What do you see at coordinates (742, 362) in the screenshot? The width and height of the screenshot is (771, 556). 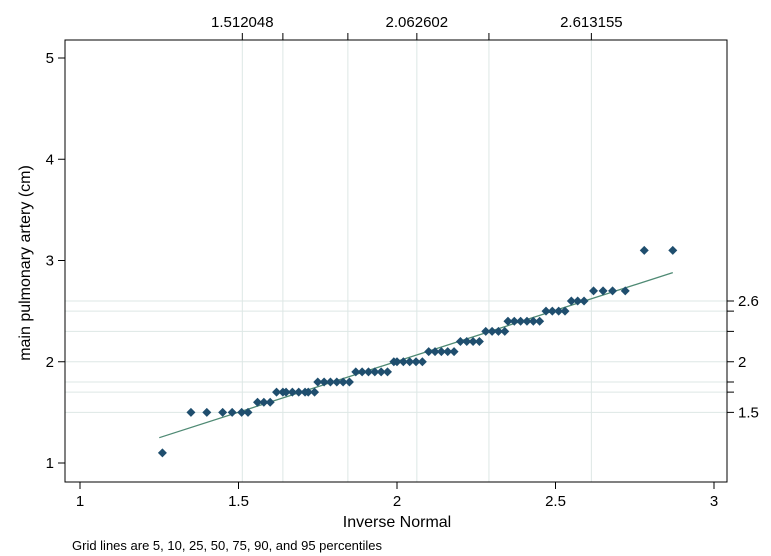 I see `right-tick-label: 2` at bounding box center [742, 362].